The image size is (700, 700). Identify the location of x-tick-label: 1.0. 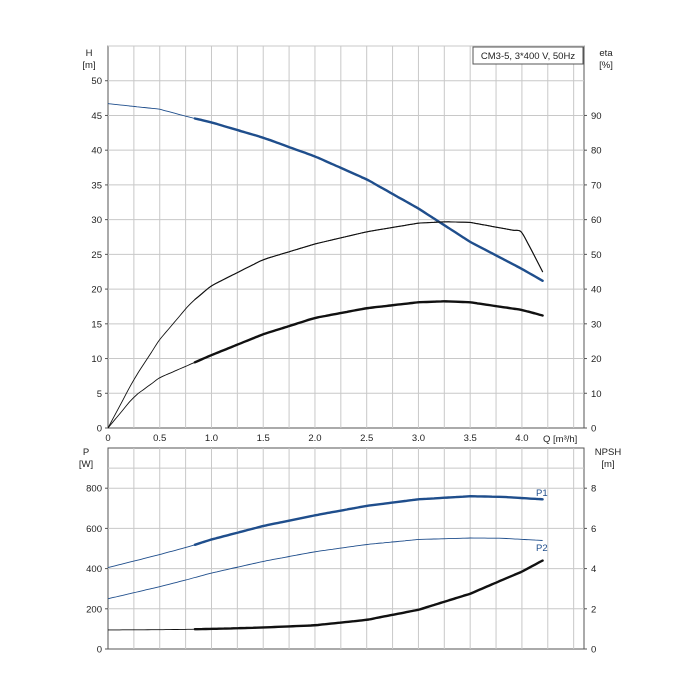
(211, 438).